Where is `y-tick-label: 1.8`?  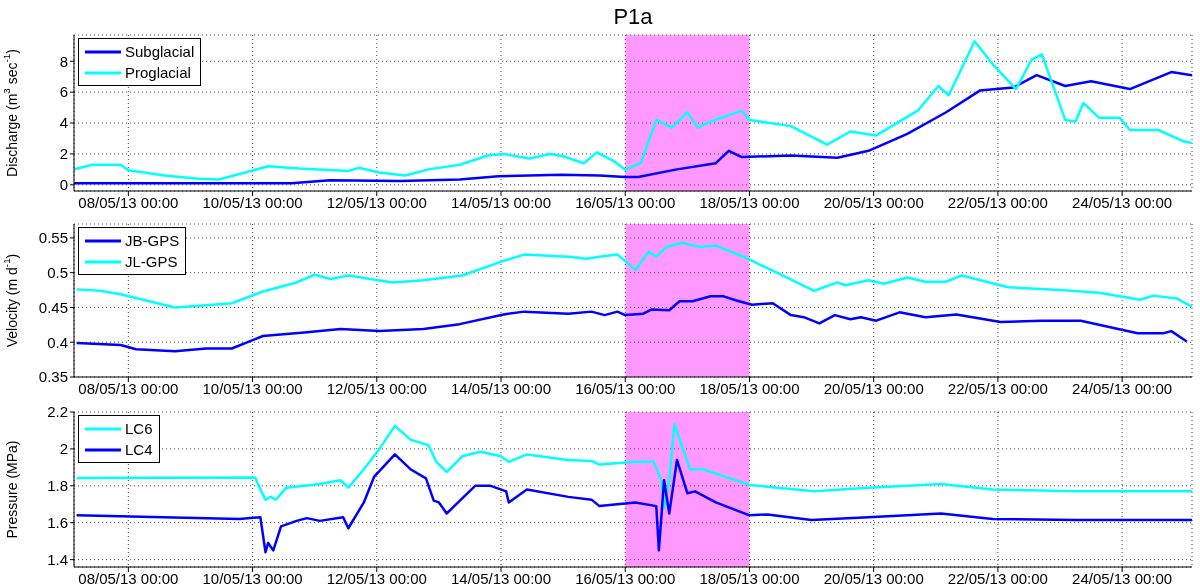 y-tick-label: 1.8 is located at coordinates (57, 486).